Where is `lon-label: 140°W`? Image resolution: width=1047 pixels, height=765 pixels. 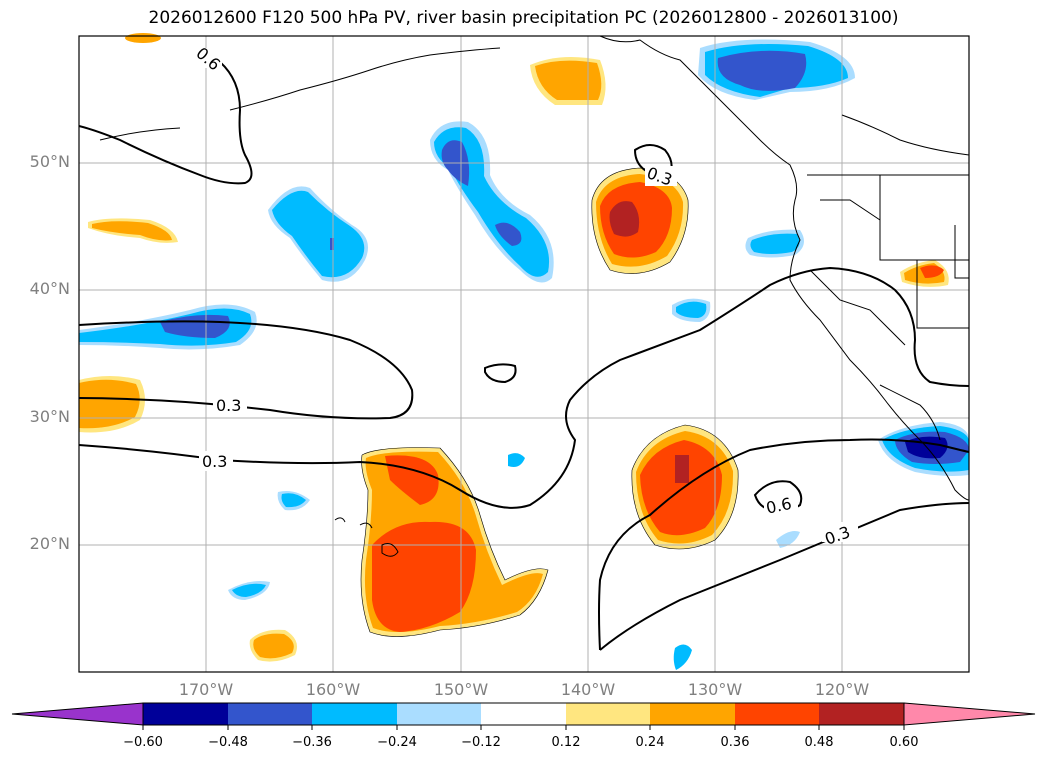 lon-label: 140°W is located at coordinates (588, 689).